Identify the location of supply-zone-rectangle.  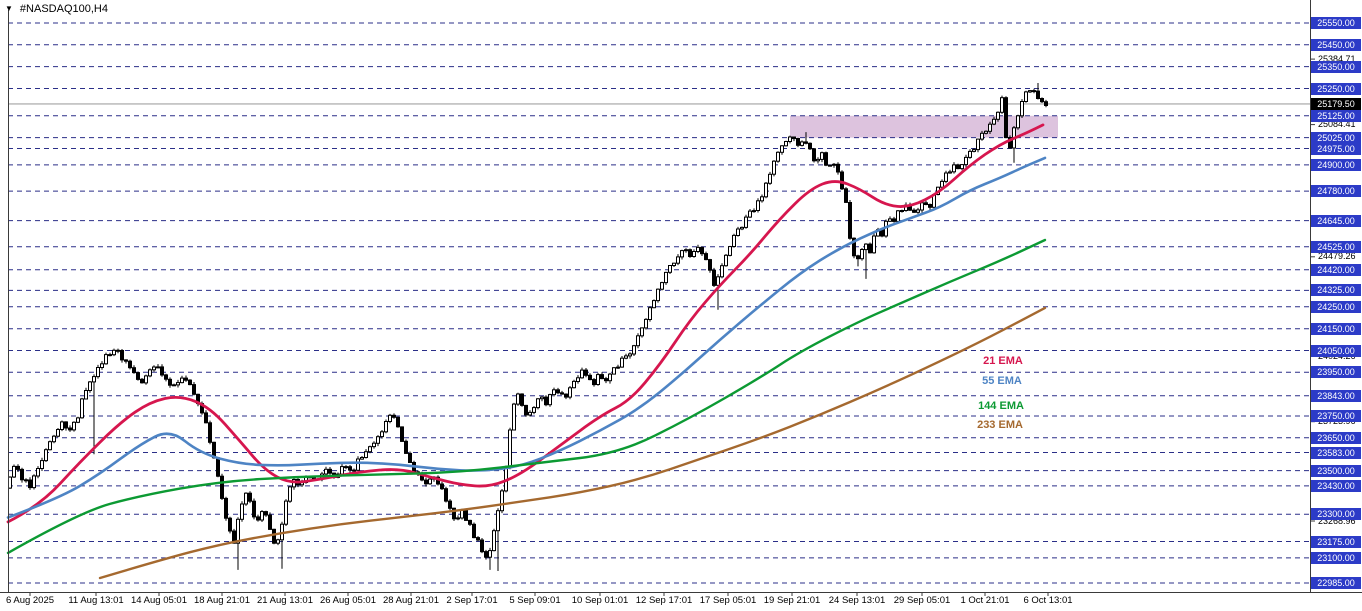
(924, 126).